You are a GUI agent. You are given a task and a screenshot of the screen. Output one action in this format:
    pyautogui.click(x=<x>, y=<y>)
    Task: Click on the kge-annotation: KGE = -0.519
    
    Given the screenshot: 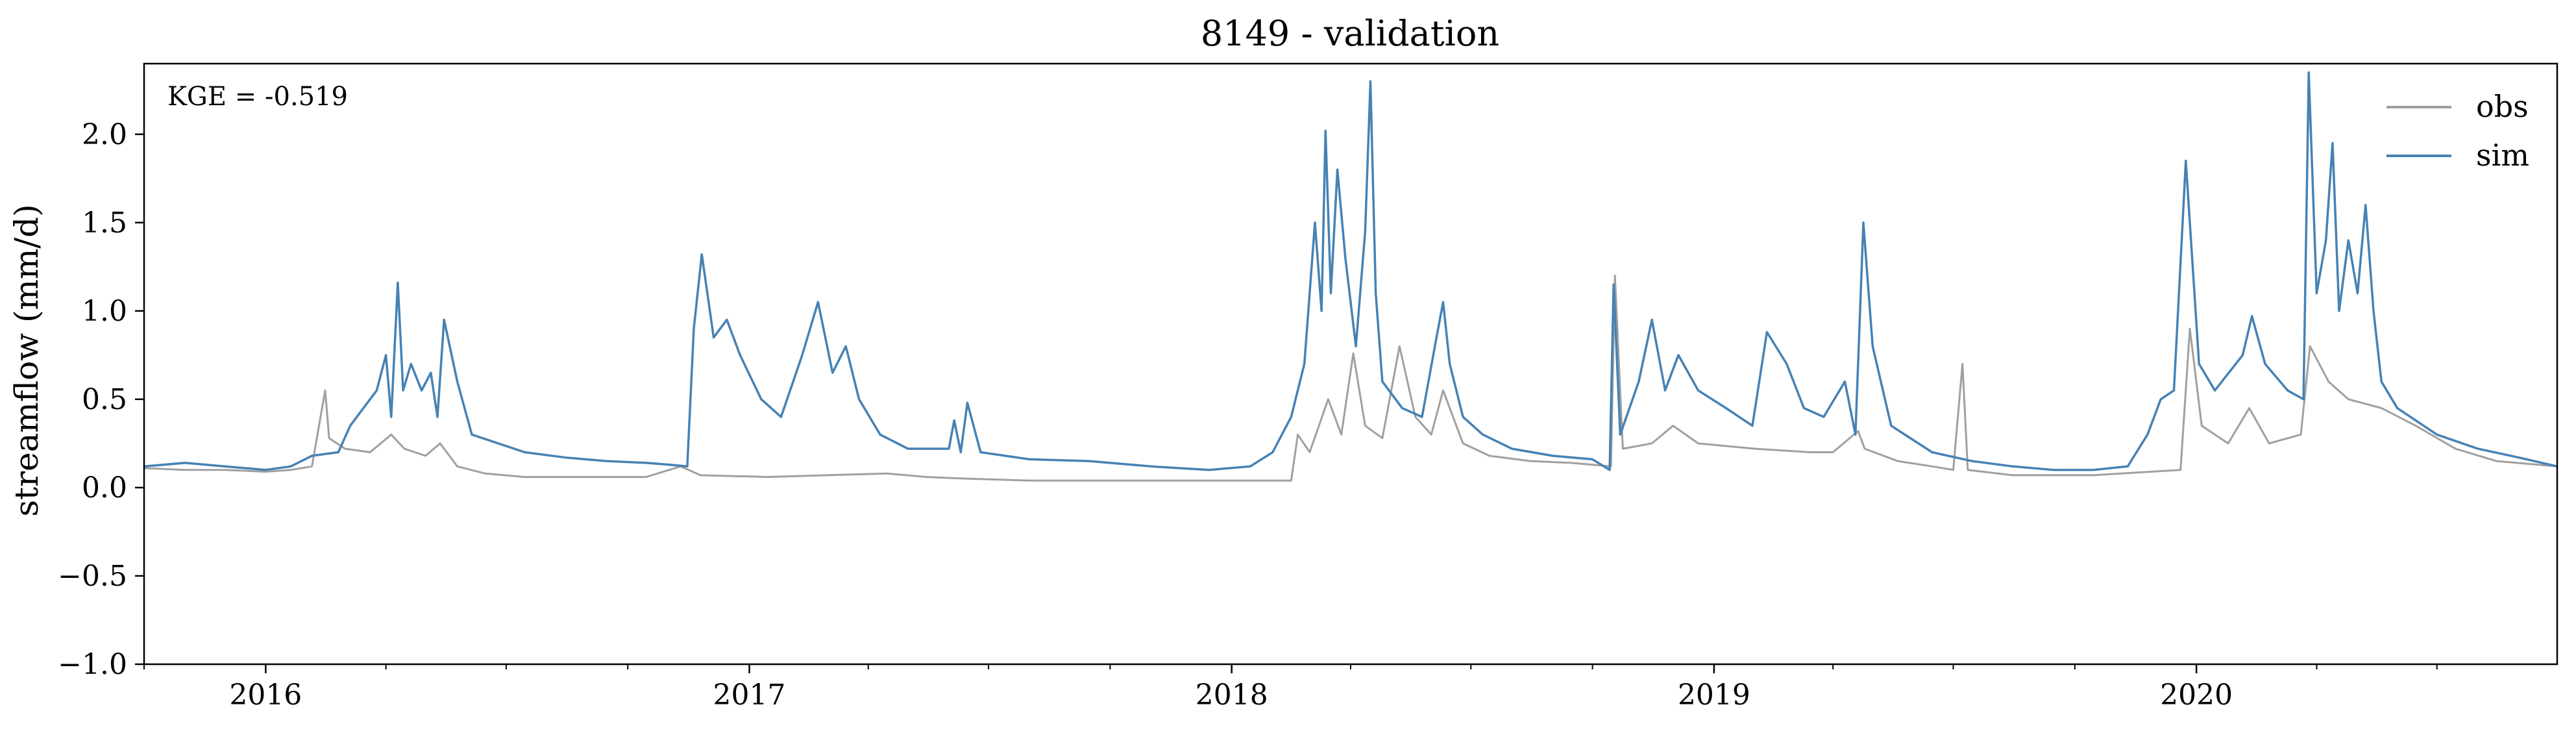 What is the action you would take?
    pyautogui.click(x=257, y=97)
    